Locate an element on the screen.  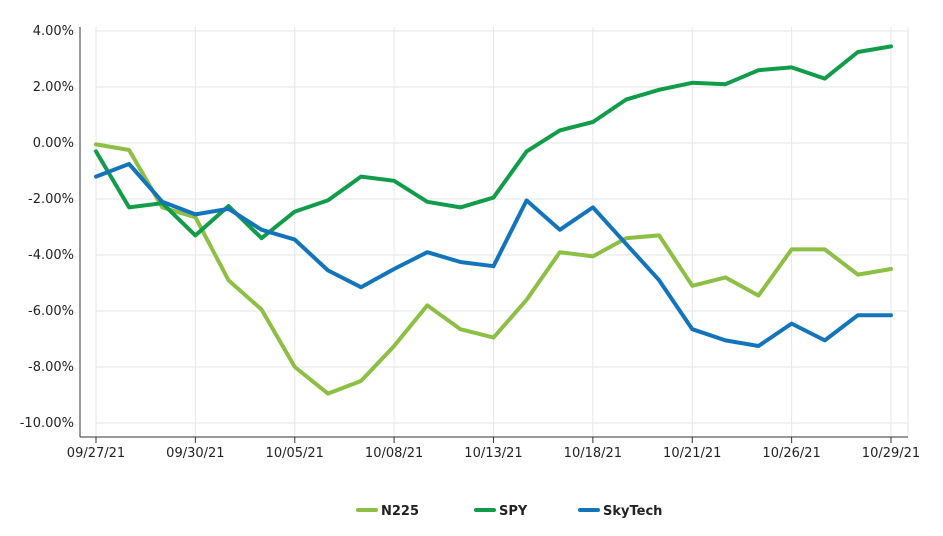
y-tick-label: -8.00% is located at coordinates (51, 367).